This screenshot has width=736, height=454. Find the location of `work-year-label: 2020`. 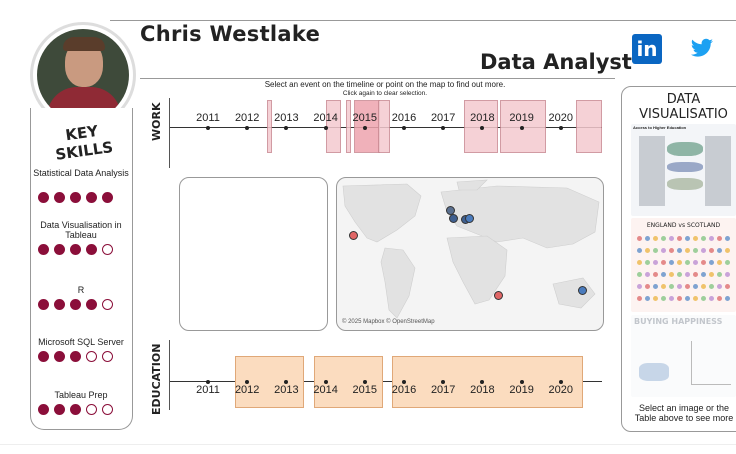

work-year-label: 2020 is located at coordinates (561, 118).